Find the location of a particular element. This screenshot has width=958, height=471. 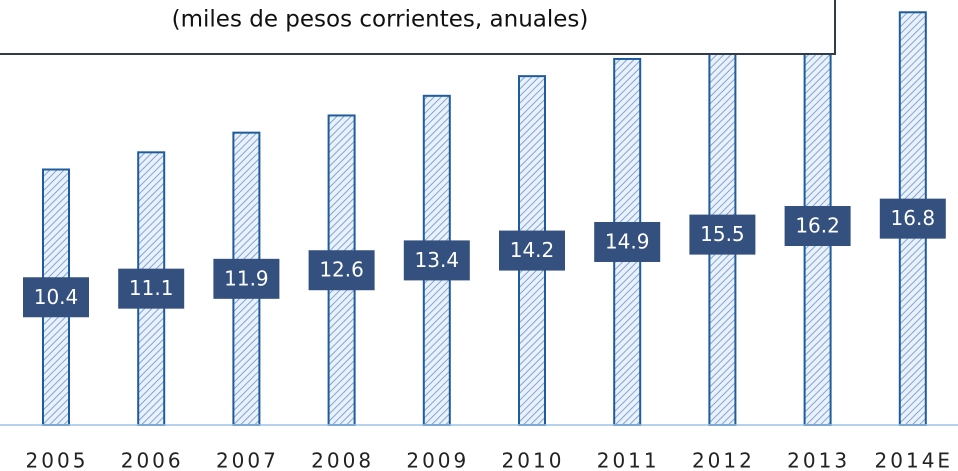

value-label: 16.8 is located at coordinates (913, 218).